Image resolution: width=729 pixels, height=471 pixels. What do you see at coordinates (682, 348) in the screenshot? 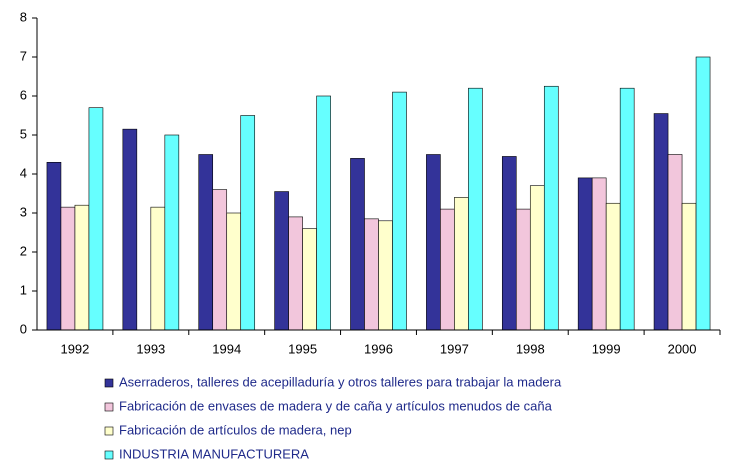
I see `x-tick-label: 2000` at bounding box center [682, 348].